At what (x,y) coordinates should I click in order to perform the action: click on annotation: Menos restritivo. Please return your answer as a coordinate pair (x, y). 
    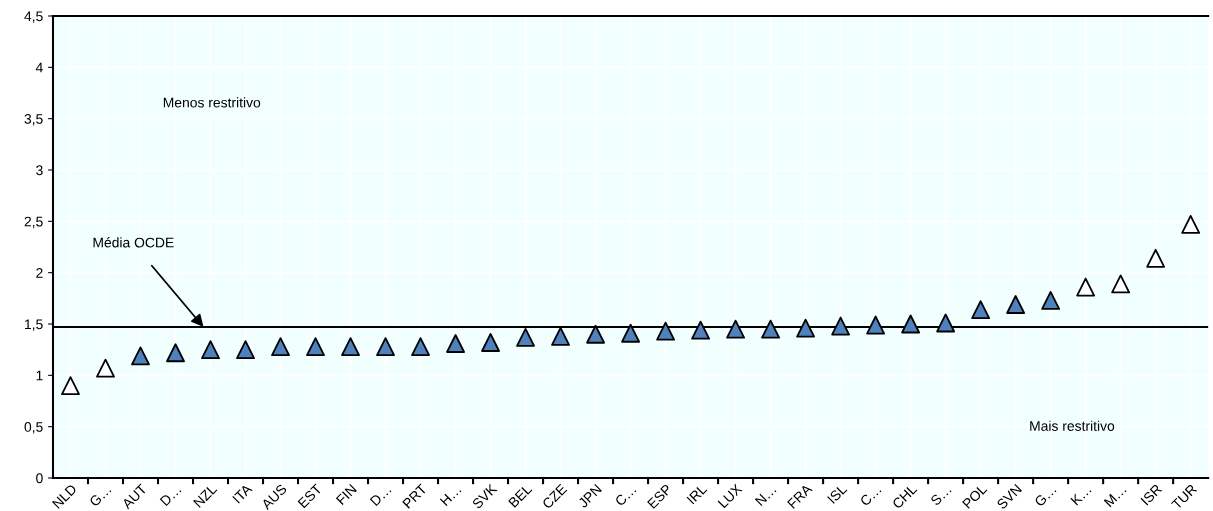
    Looking at the image, I should click on (212, 102).